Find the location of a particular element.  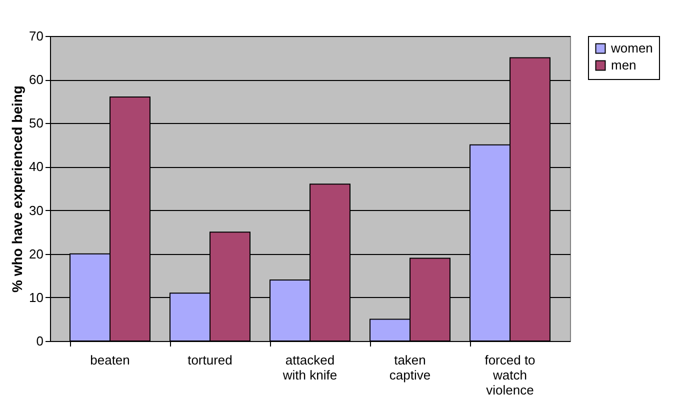

x-tick-label: beaten is located at coordinates (110, 360).